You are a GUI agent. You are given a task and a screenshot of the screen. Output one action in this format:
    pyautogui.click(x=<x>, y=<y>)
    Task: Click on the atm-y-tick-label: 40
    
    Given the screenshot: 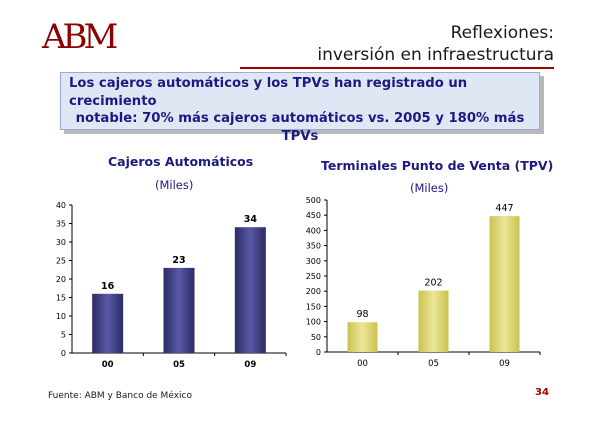 What is the action you would take?
    pyautogui.click(x=61, y=205)
    